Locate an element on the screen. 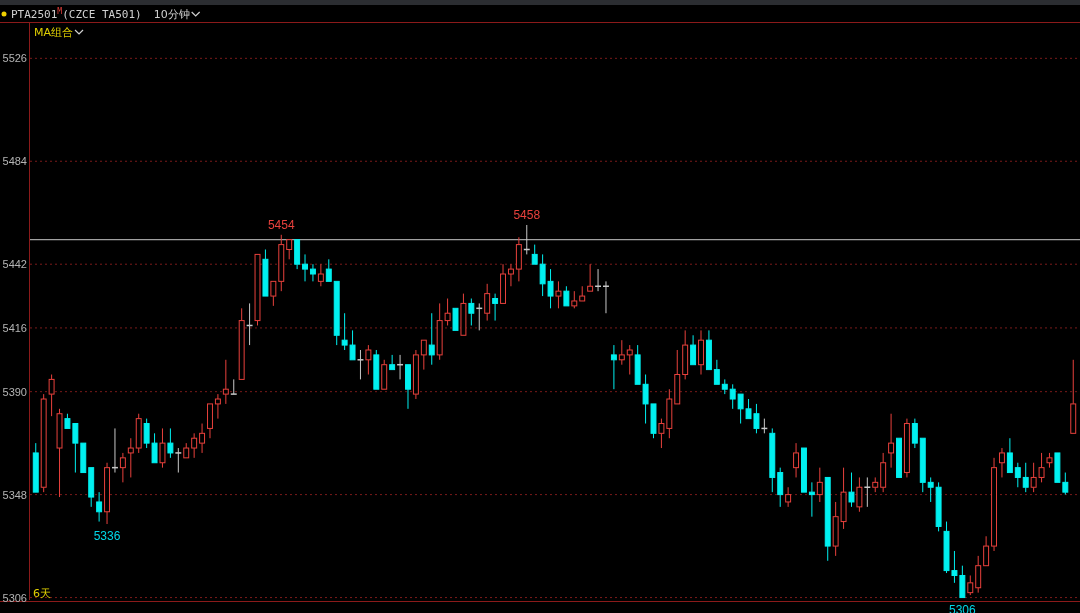 The height and width of the screenshot is (613, 1080). annotation: 5306 is located at coordinates (963, 607).